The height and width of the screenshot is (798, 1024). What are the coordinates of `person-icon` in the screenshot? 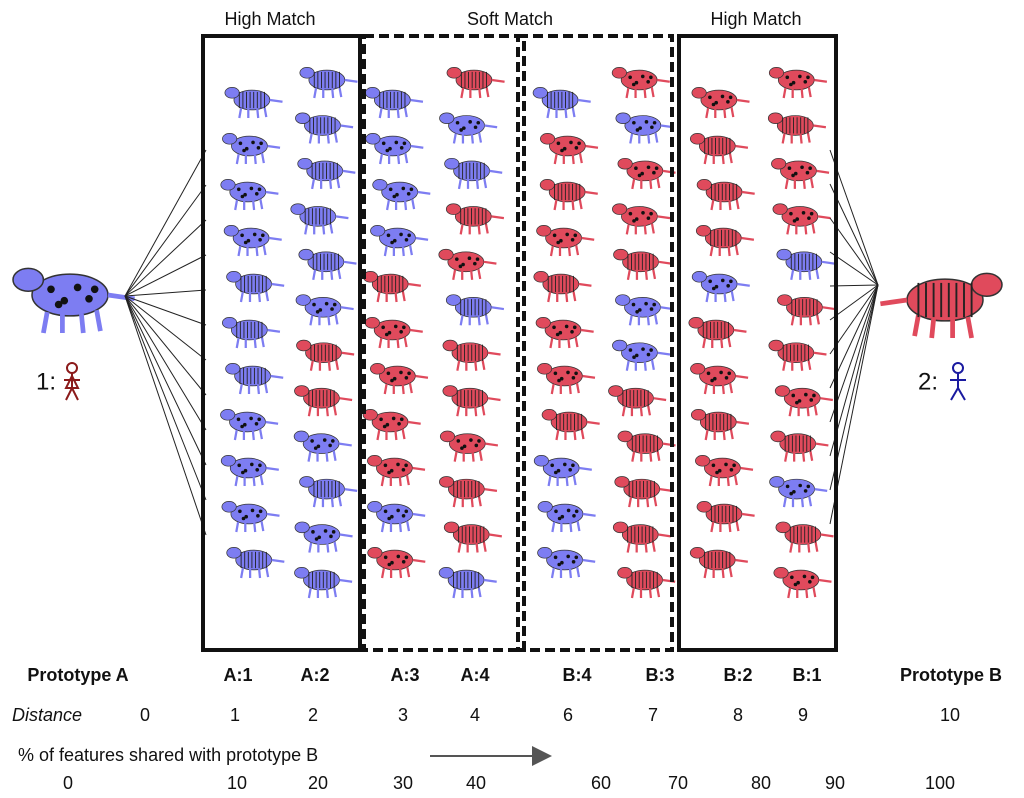 It's located at (958, 381).